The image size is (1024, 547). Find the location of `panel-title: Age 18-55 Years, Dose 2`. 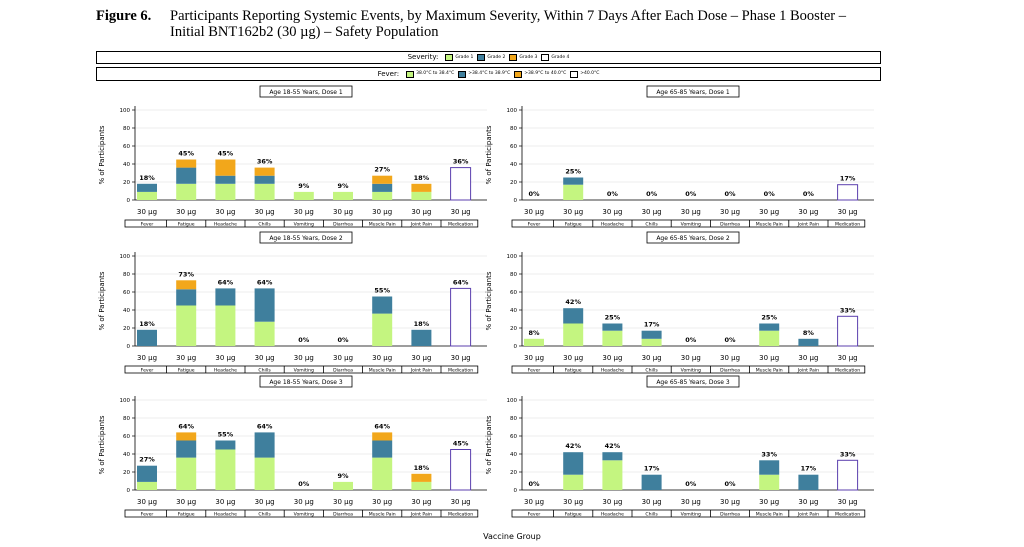

panel-title: Age 18-55 Years, Dose 2 is located at coordinates (306, 238).